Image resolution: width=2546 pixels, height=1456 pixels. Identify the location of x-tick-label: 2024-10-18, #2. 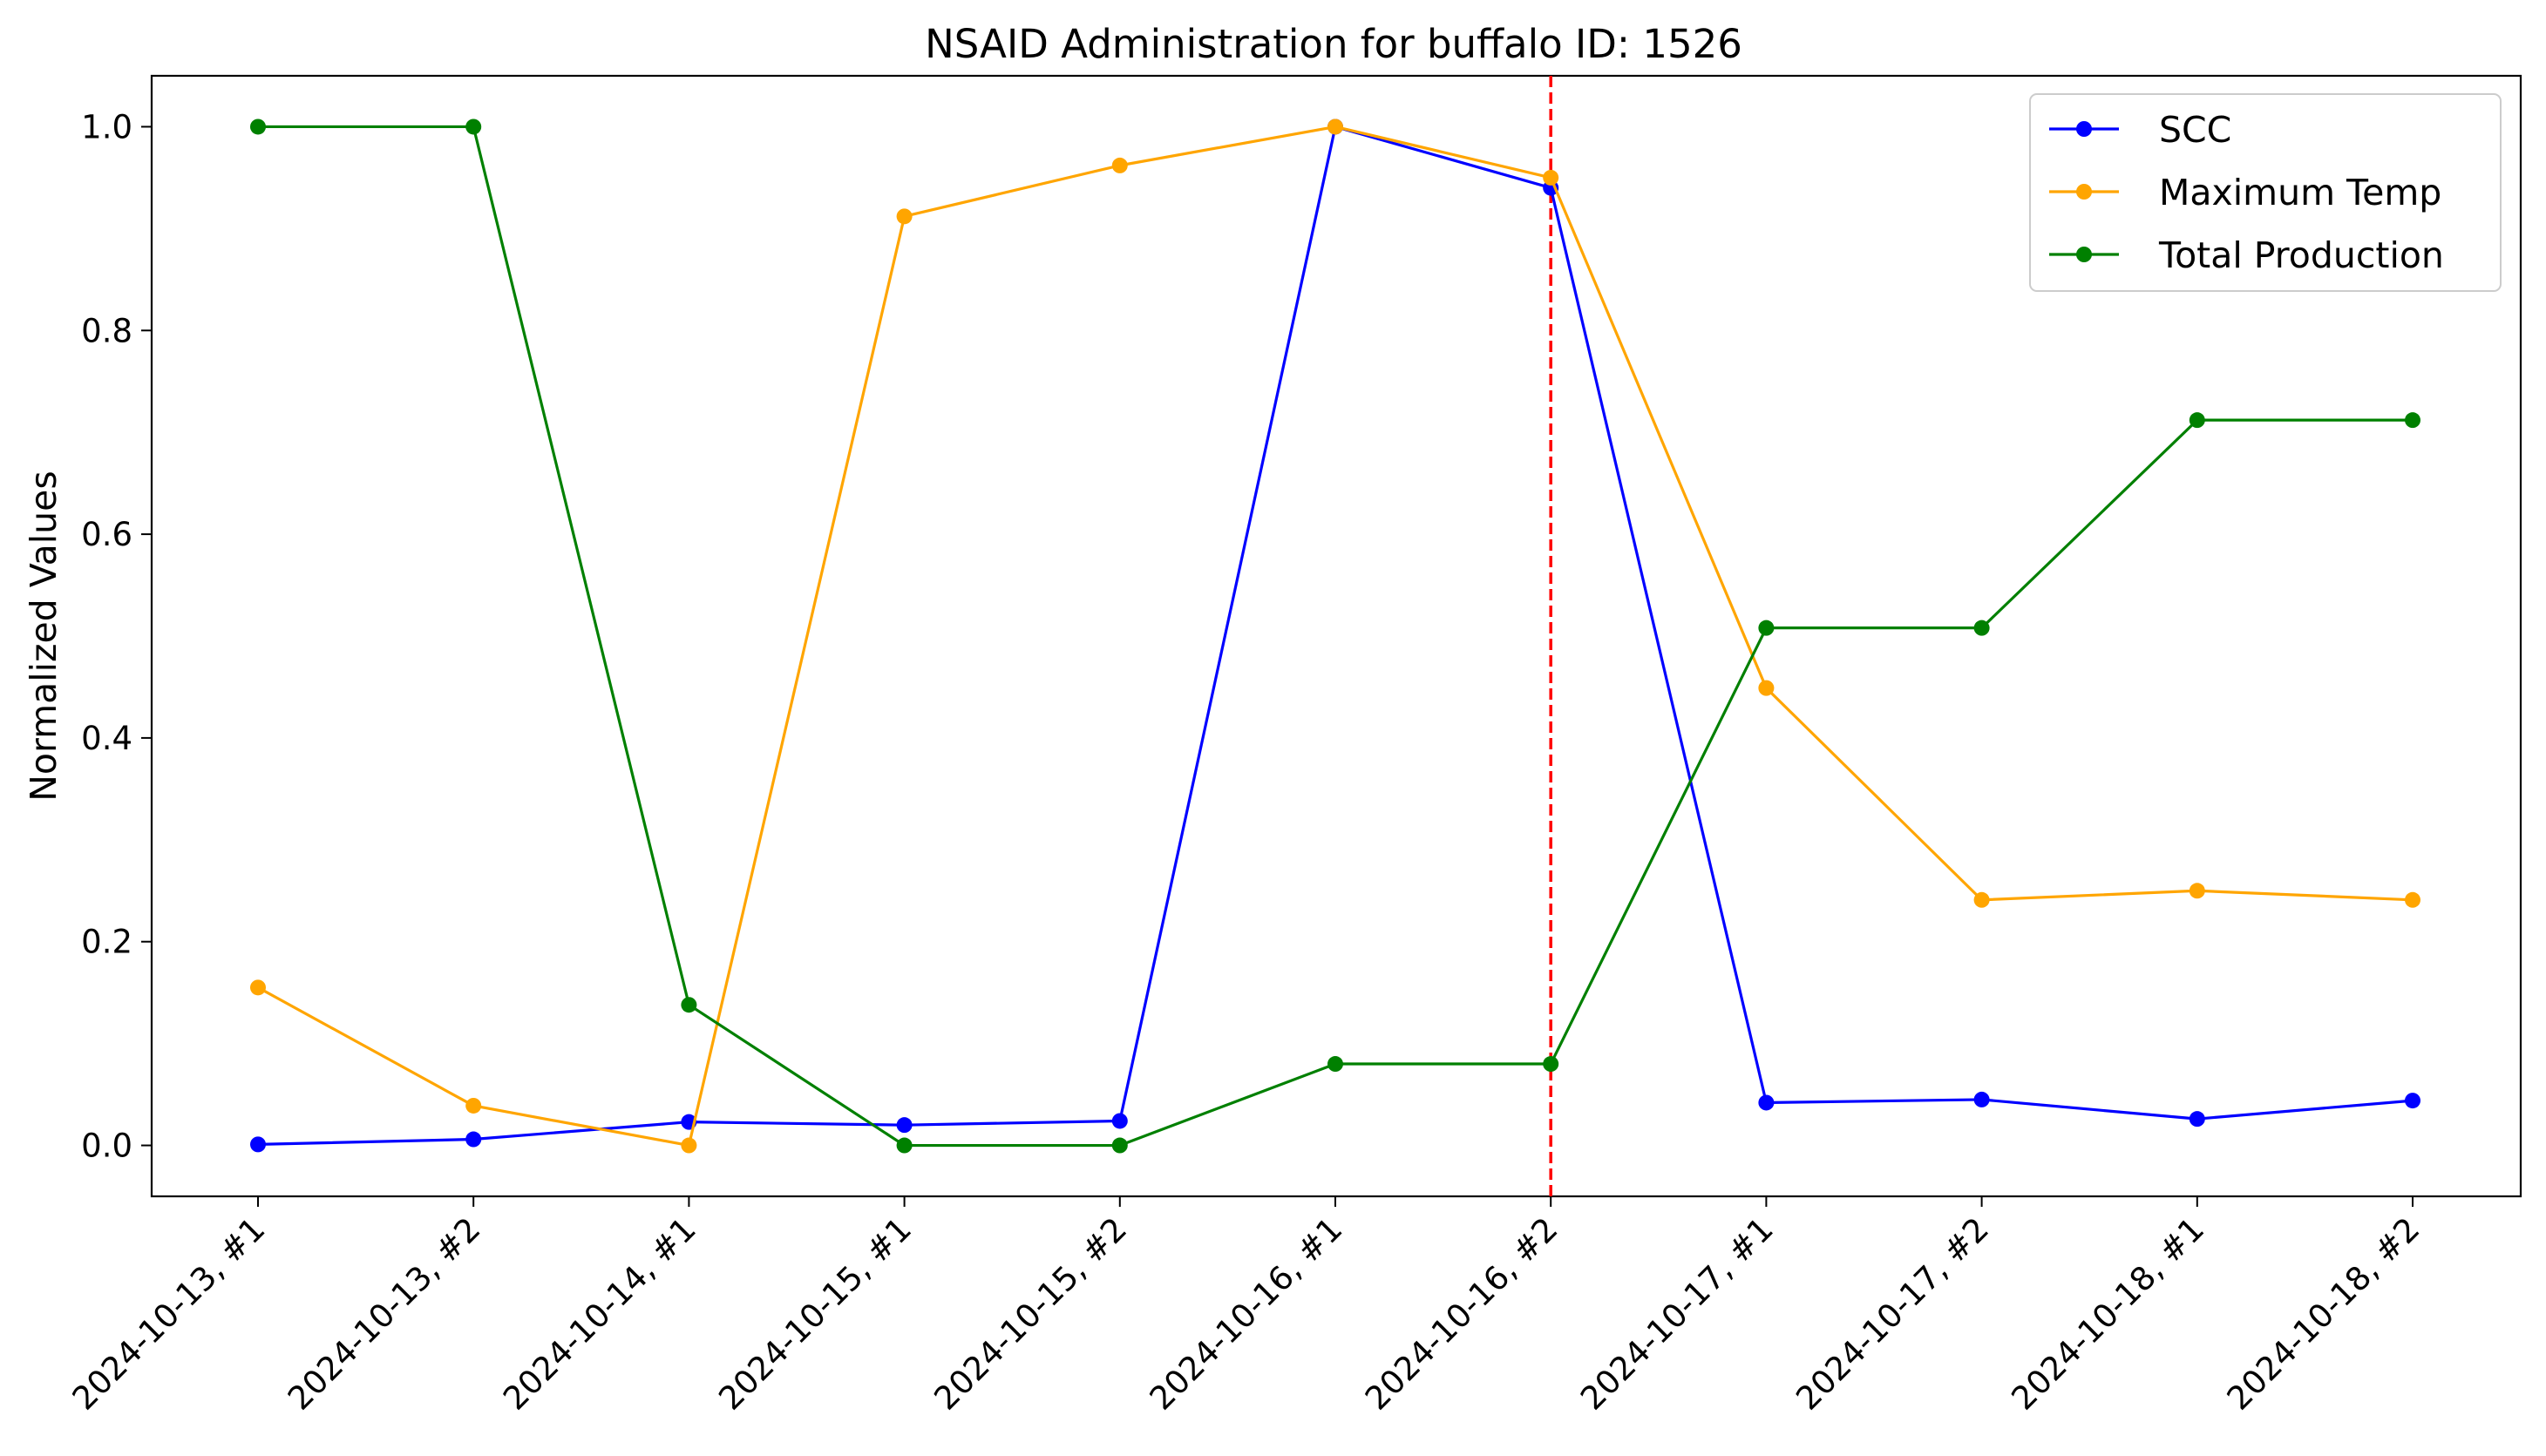
(2323, 1314).